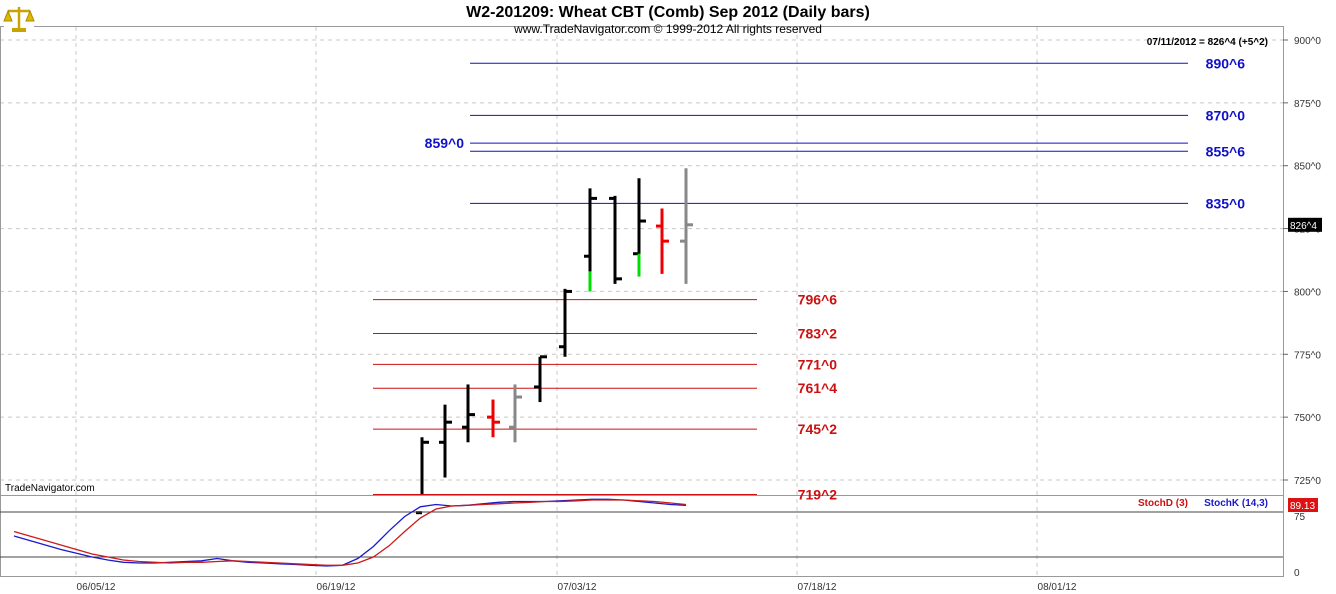 Image resolution: width=1336 pixels, height=594 pixels. I want to click on y-tick-label: 875^0, so click(1307, 104).